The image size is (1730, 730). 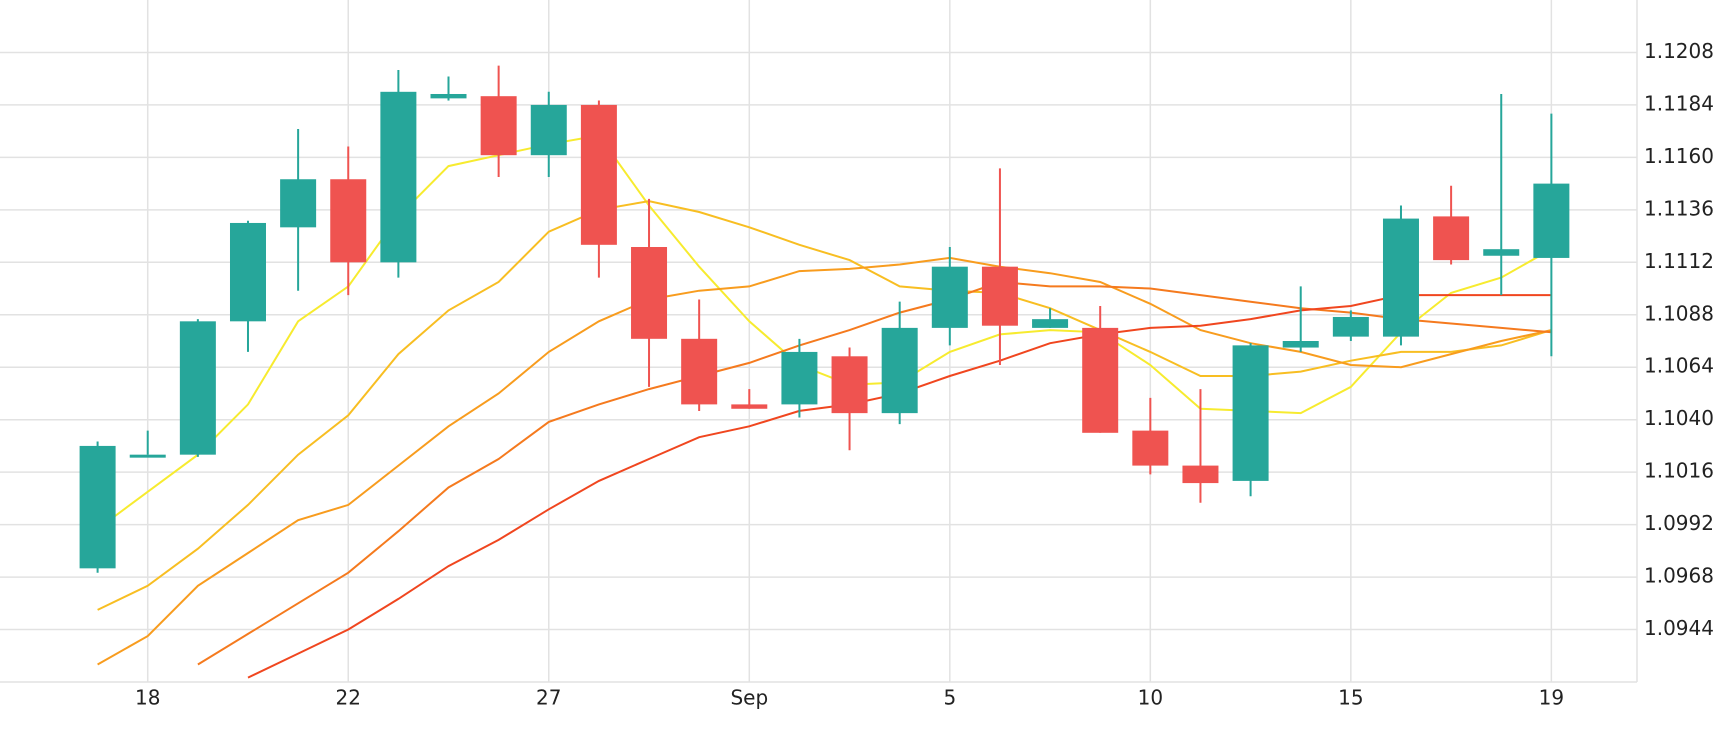 I want to click on x-tick-label: 5, so click(x=949, y=698).